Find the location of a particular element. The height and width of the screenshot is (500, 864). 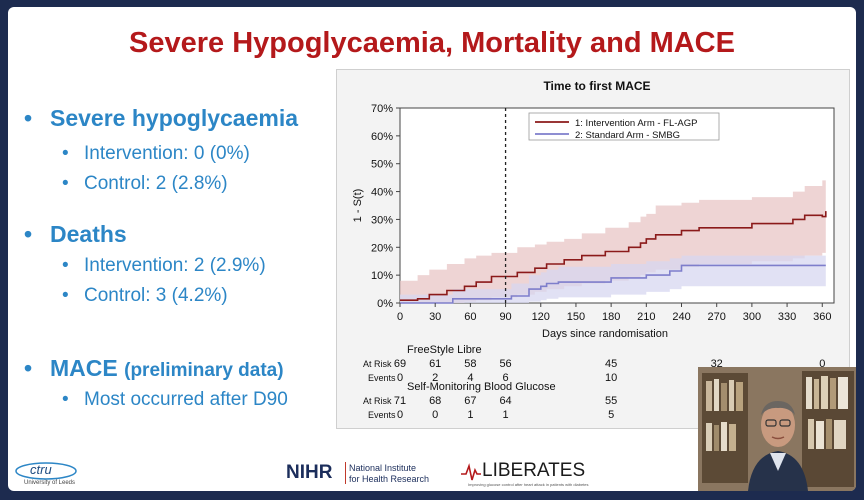

chart-title: Time to first MACE is located at coordinates (596, 86).